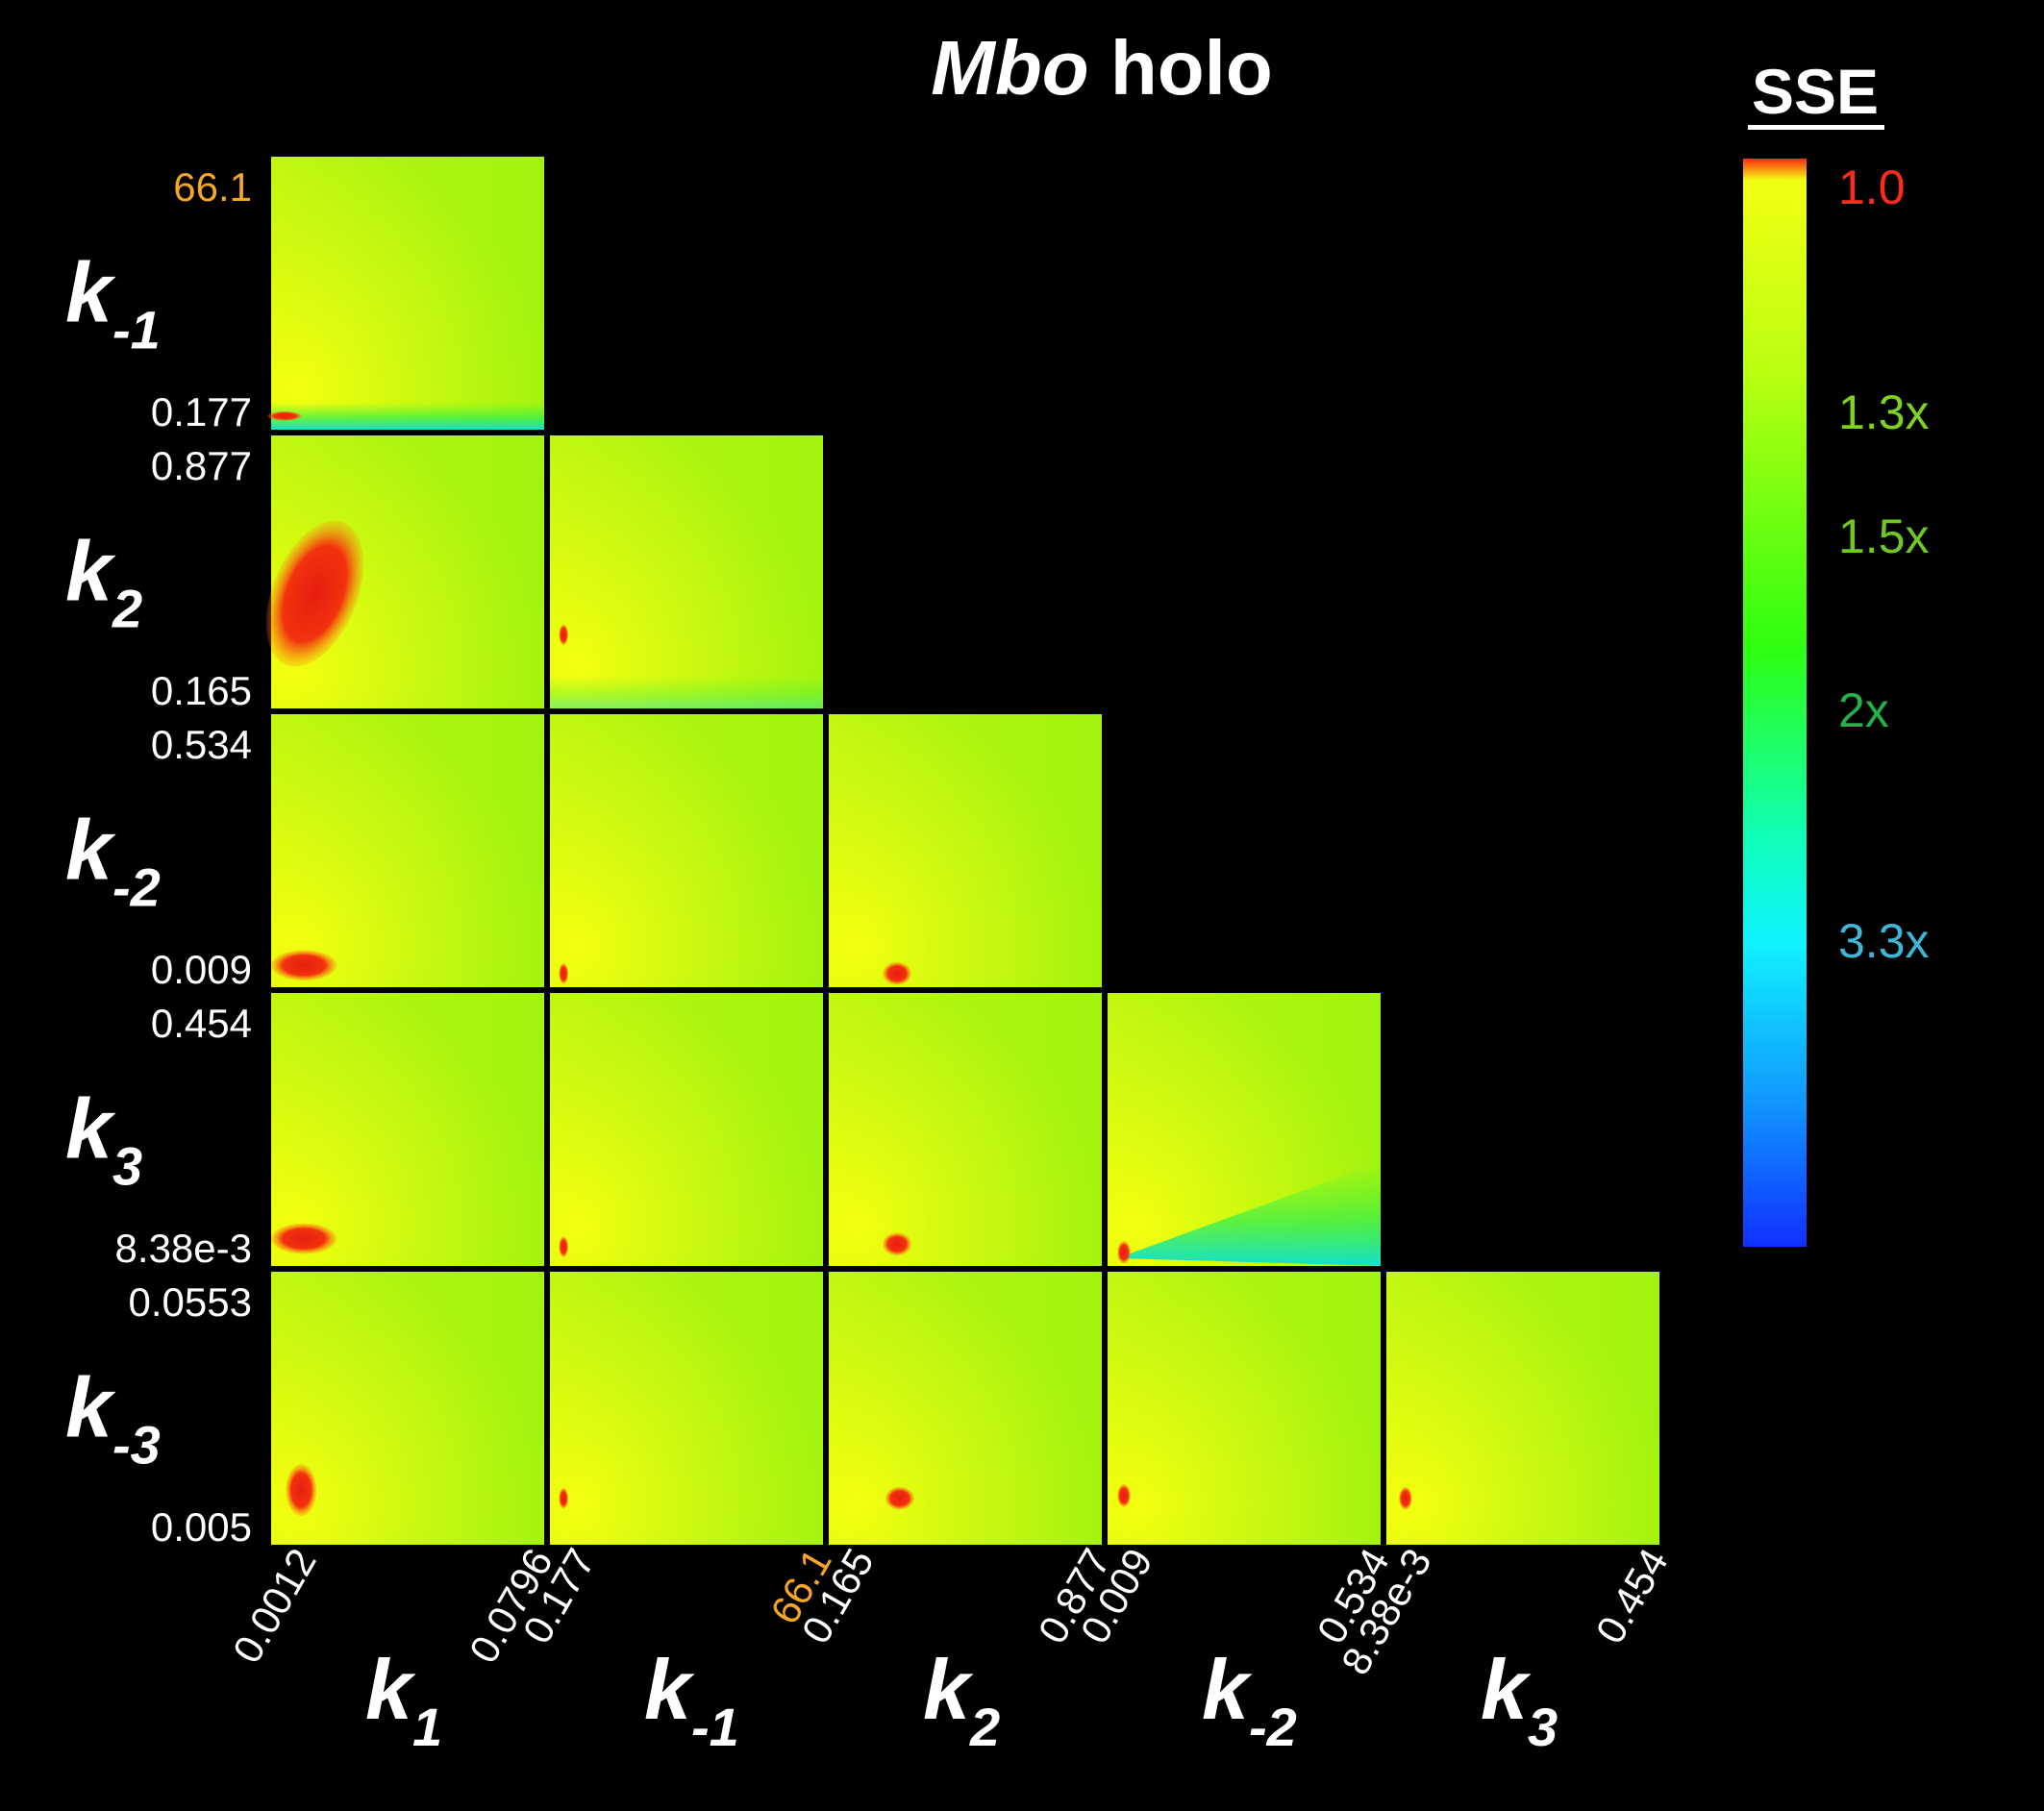  What do you see at coordinates (113, 1418) in the screenshot?
I see `row-axis-label: k-3` at bounding box center [113, 1418].